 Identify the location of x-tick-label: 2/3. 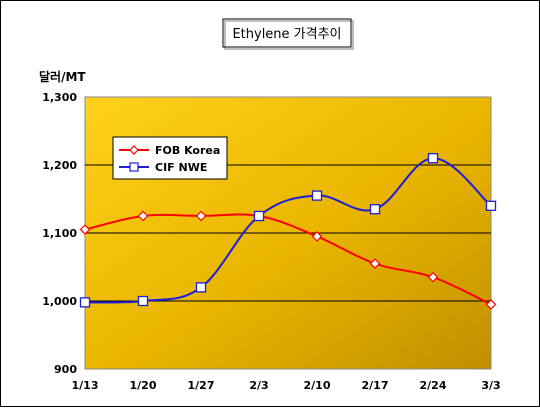
(258, 385).